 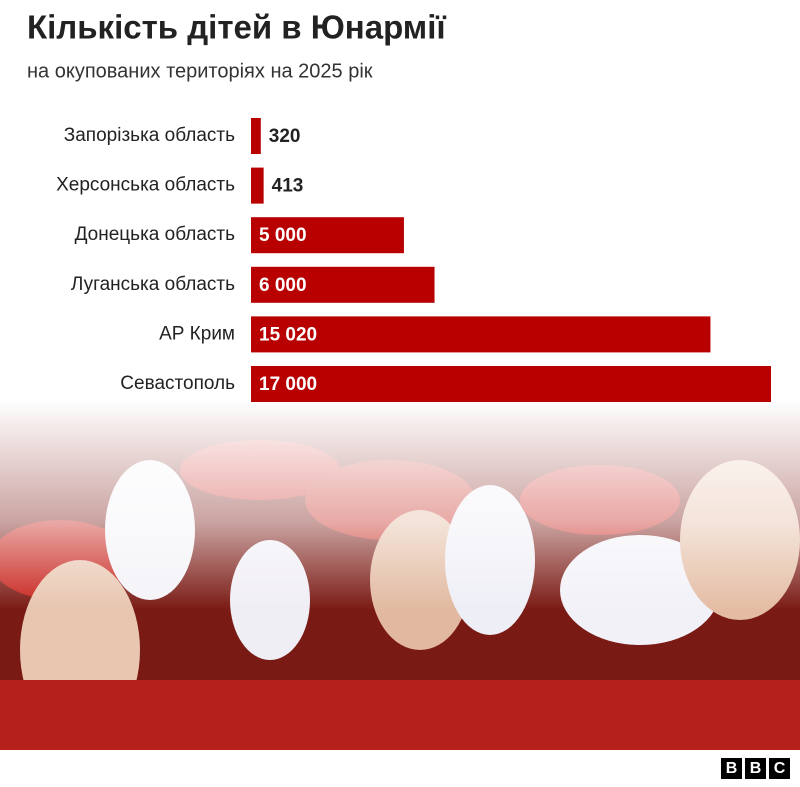 What do you see at coordinates (145, 185) in the screenshot?
I see `y-tick-label: Херсонська область` at bounding box center [145, 185].